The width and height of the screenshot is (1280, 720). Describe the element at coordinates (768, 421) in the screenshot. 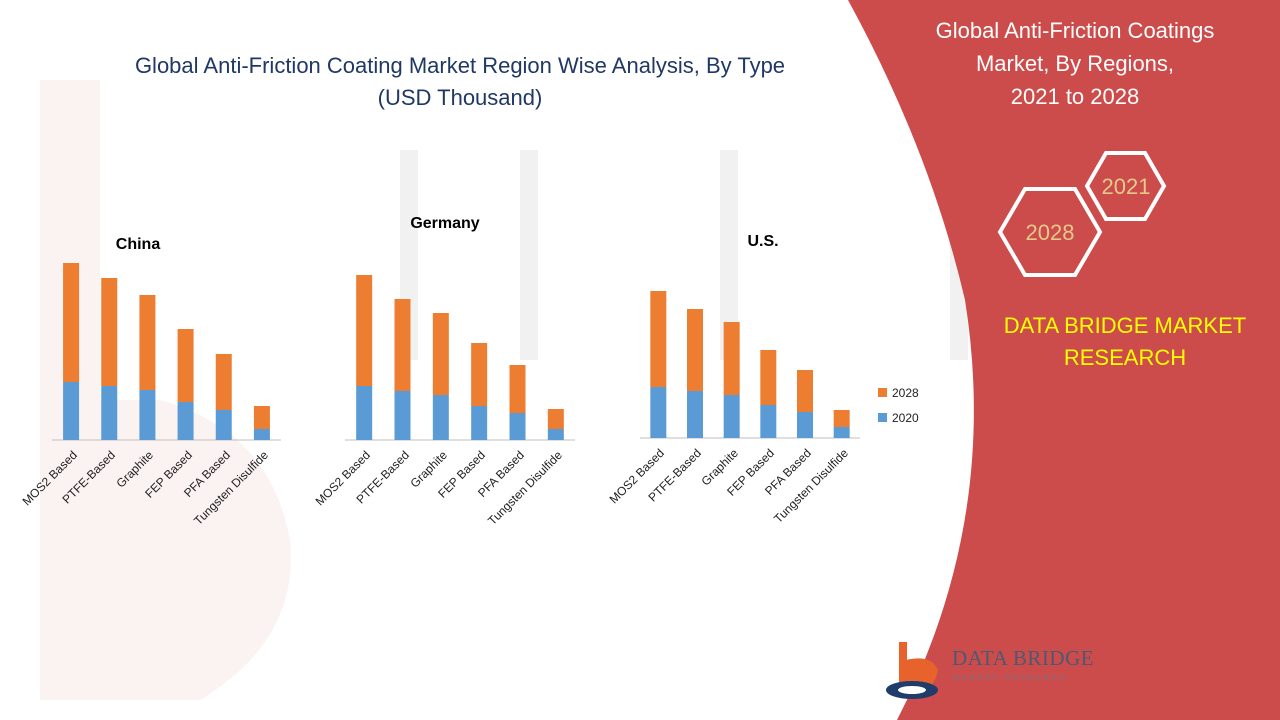

I see `bar-us-3-2020` at that location.